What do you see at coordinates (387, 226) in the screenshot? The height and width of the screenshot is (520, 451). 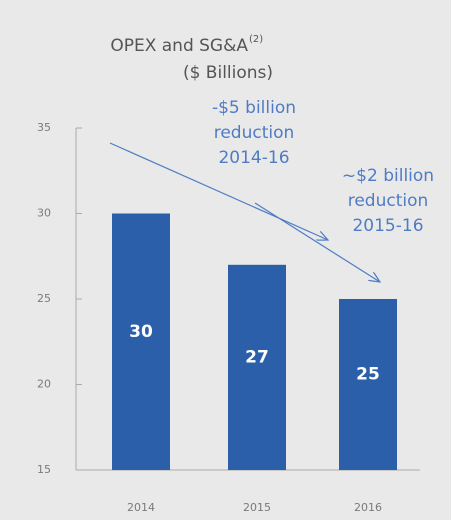 I see `annotation: 2015-16` at bounding box center [387, 226].